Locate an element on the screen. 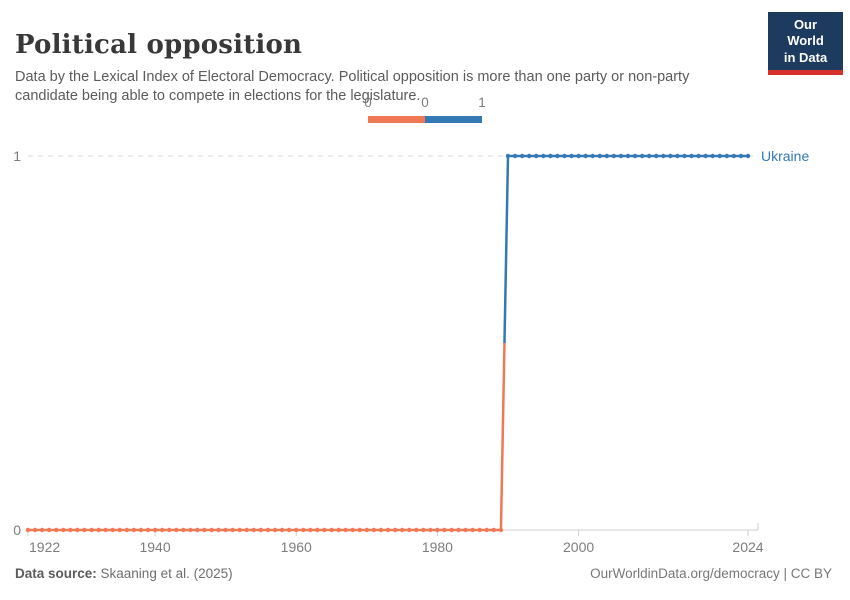 The height and width of the screenshot is (600, 850). data-point-1953 is located at coordinates (247, 530).